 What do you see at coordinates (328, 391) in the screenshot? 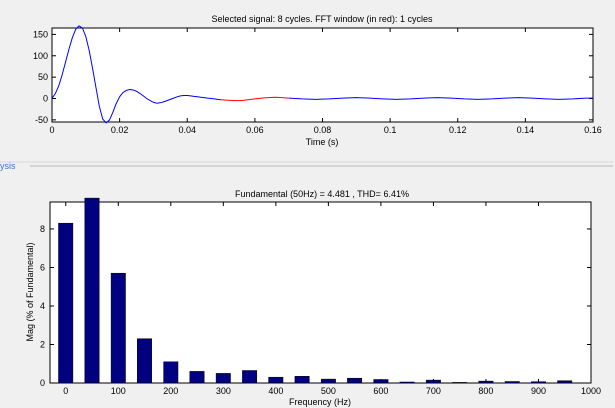
I see `spectrum-x-tick-label: 500` at bounding box center [328, 391].